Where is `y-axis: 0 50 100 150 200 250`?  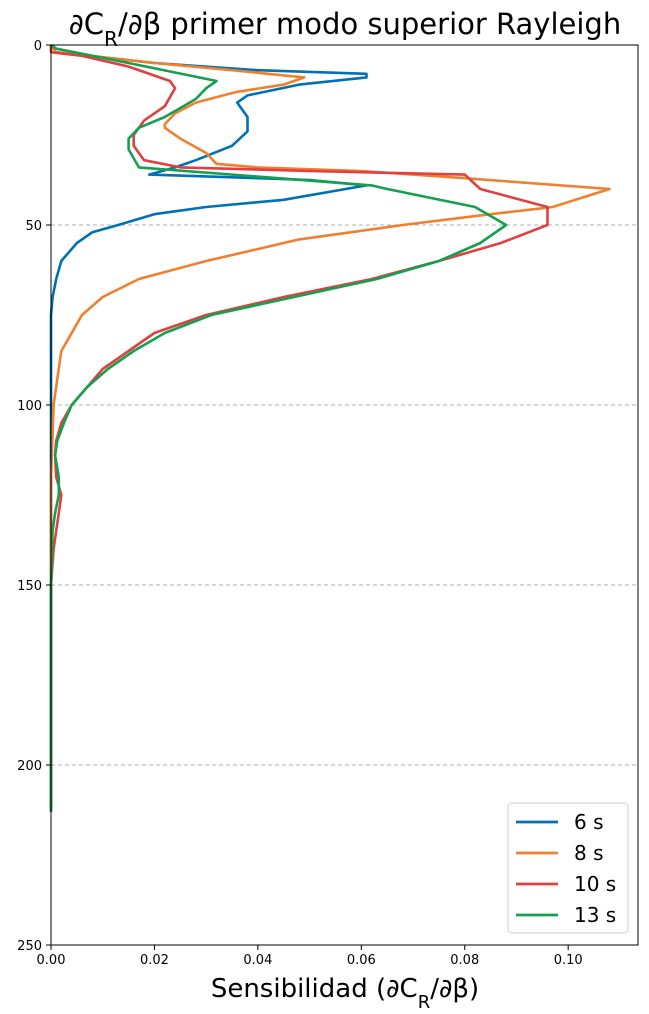 y-axis: 0 50 100 150 200 250 is located at coordinates (34, 496).